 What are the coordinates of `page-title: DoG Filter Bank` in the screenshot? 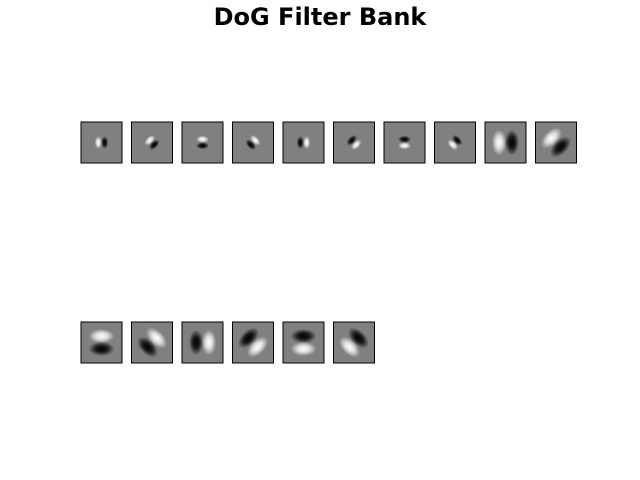 It's located at (320, 17).